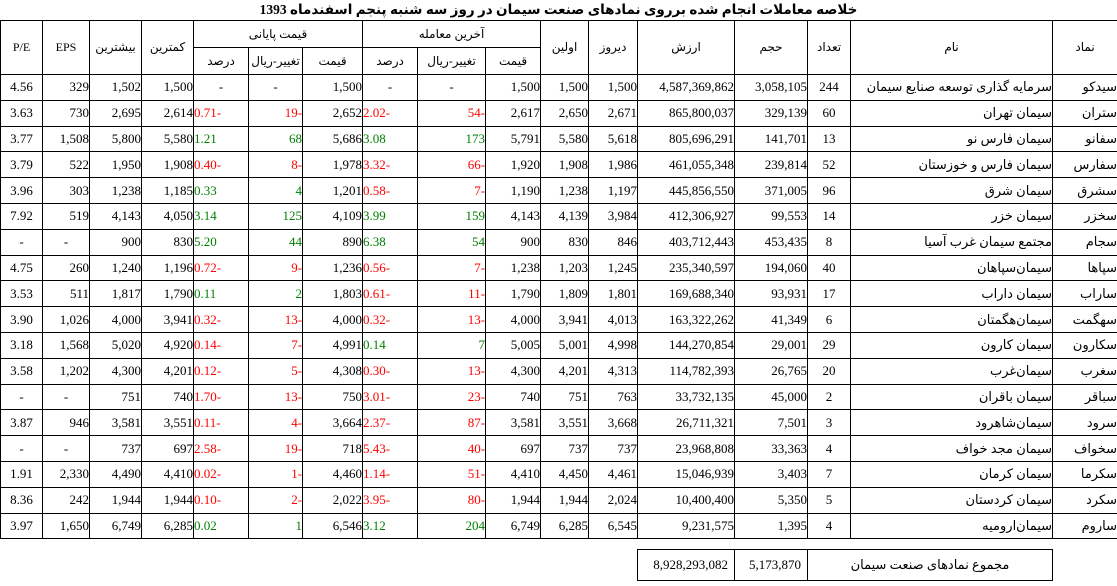 The width and height of the screenshot is (1117, 586). What do you see at coordinates (276, 474) in the screenshot?
I see `cell-close-change: 1-` at bounding box center [276, 474].